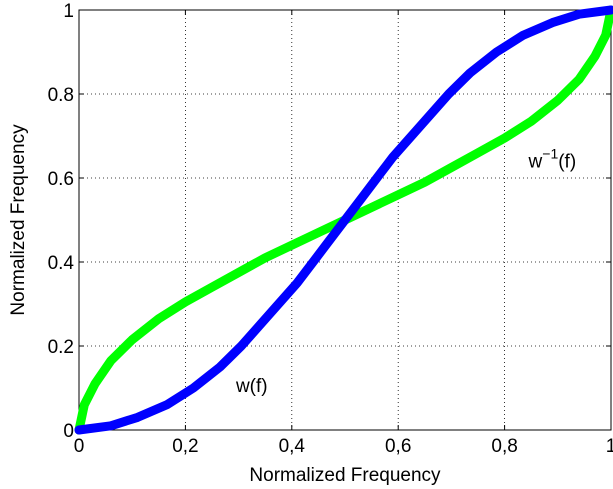  I want to click on y-tick-label: 0, so click(68, 431).